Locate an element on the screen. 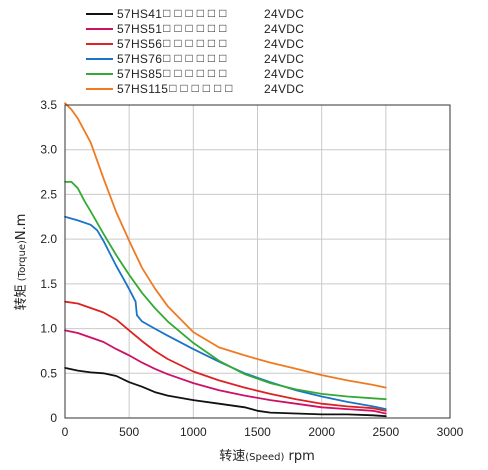 This screenshot has width=488, height=470. y-tick-label: 3.0 is located at coordinates (48, 150).